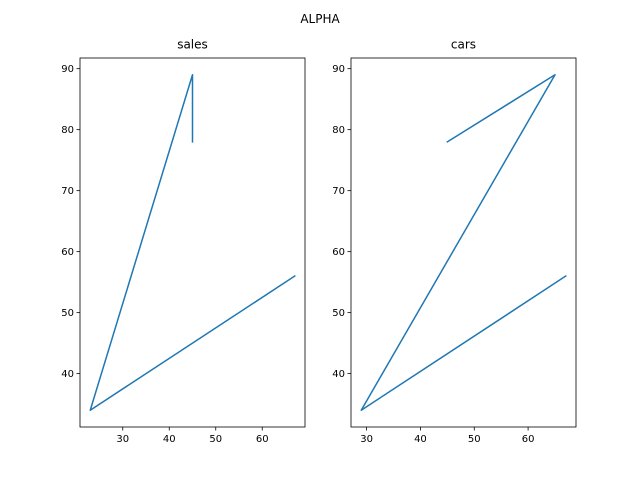 This screenshot has width=640, height=480. I want to click on subplot-title: cars, so click(463, 45).